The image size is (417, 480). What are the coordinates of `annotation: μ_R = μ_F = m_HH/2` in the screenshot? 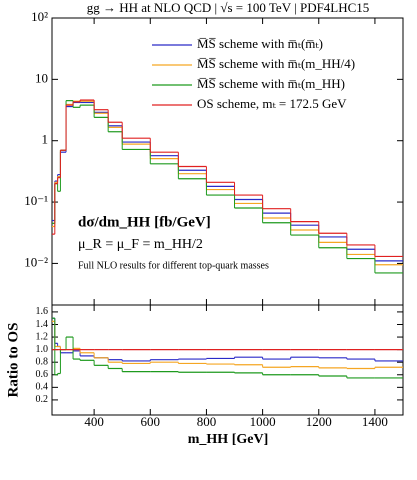 It's located at (140, 244).